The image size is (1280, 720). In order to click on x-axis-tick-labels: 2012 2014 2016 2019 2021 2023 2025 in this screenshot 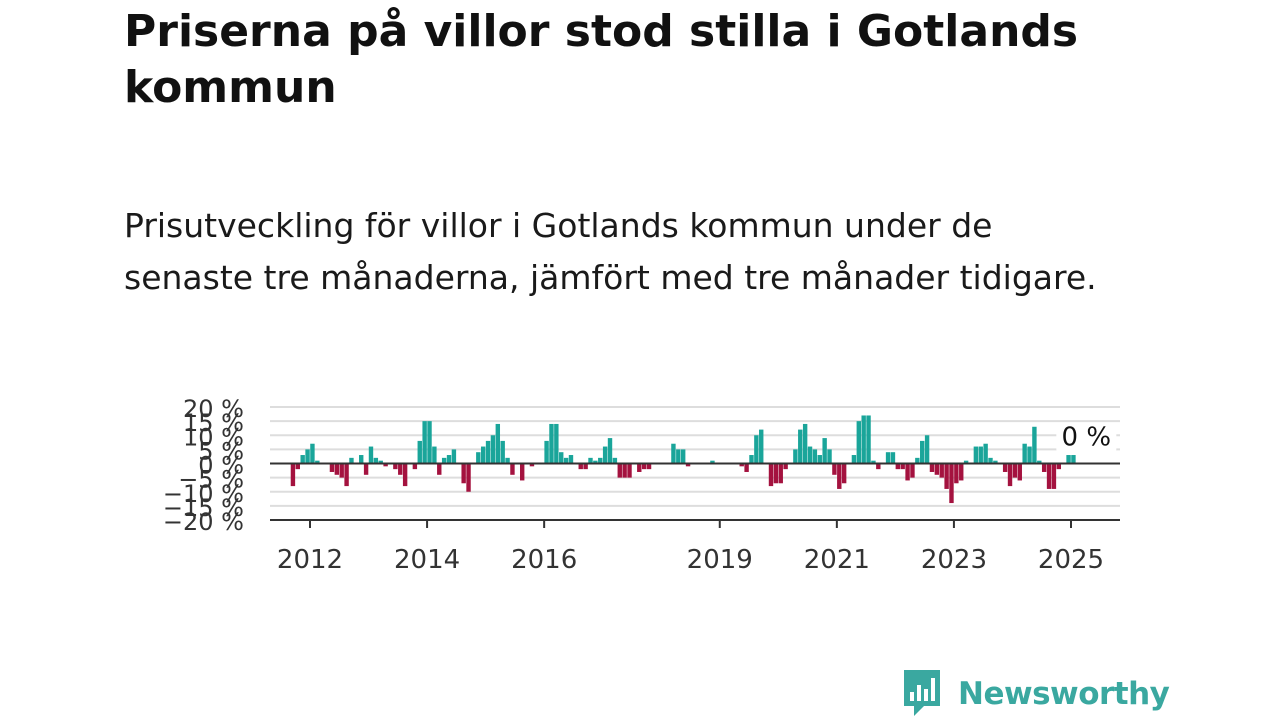, I will do `click(690, 547)`.